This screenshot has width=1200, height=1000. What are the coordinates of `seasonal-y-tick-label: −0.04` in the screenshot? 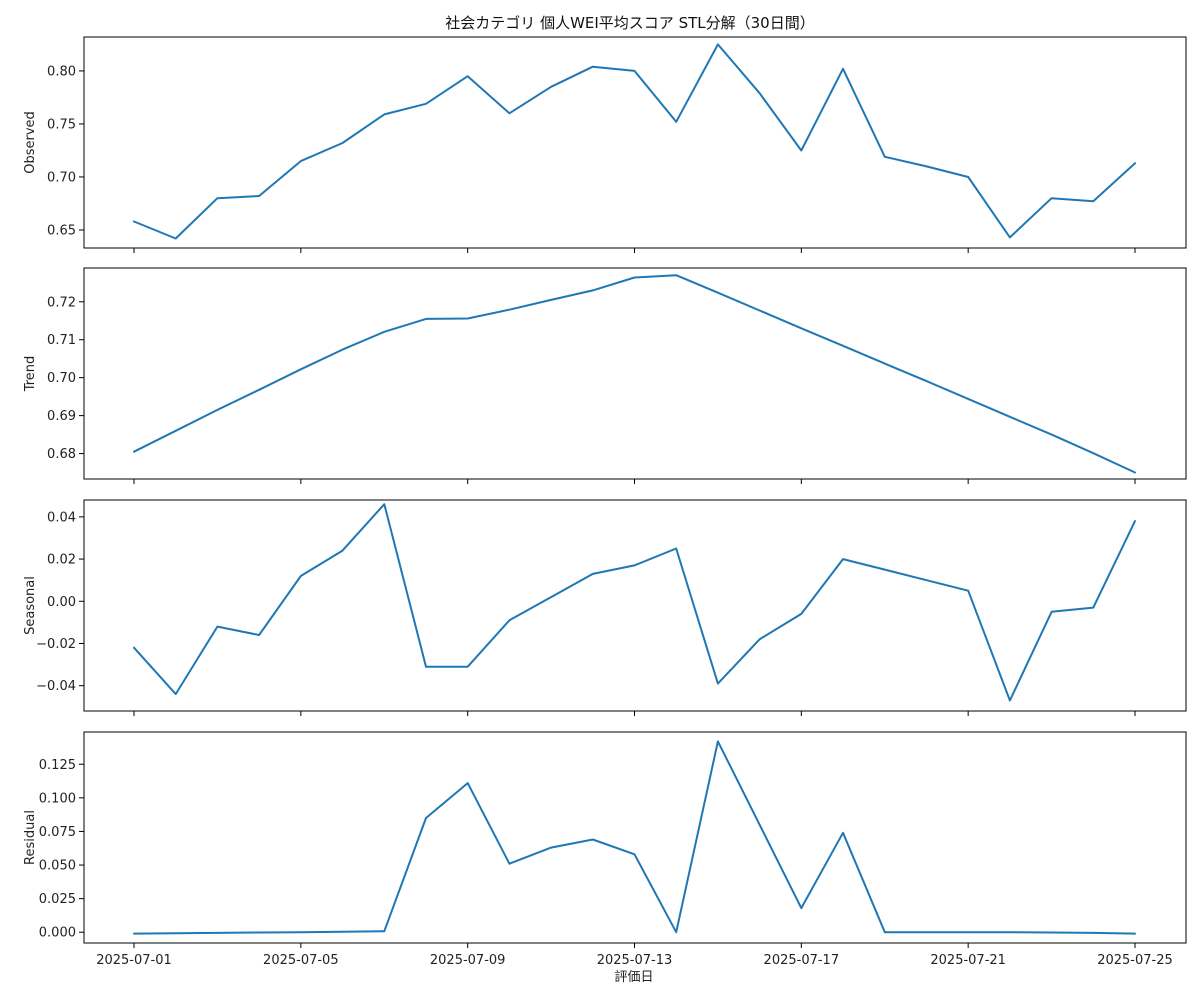 It's located at (56, 686).